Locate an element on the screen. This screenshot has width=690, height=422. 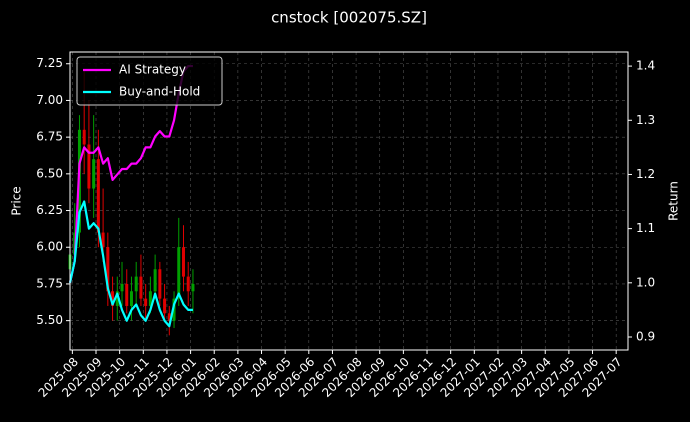
y-tick-label: 6.50 is located at coordinates (49, 173).